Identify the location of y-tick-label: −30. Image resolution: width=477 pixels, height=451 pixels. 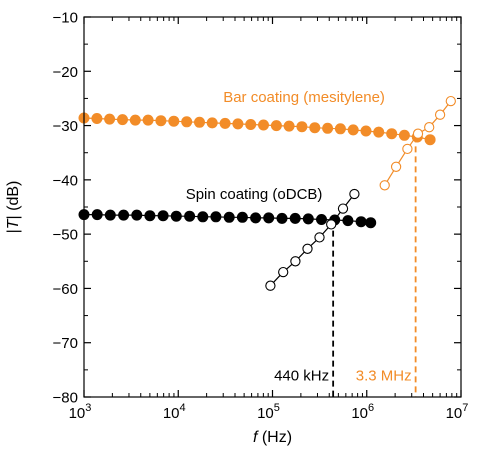
(65, 126).